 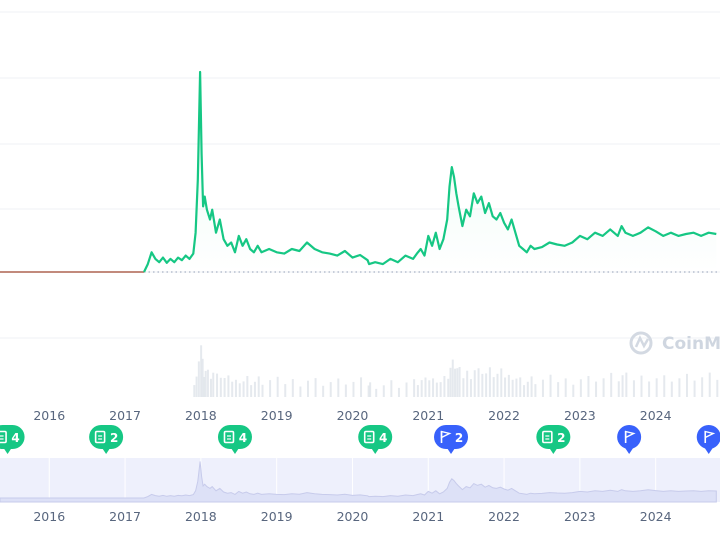 I want to click on navigator-tick-label: 2024, so click(x=656, y=516).